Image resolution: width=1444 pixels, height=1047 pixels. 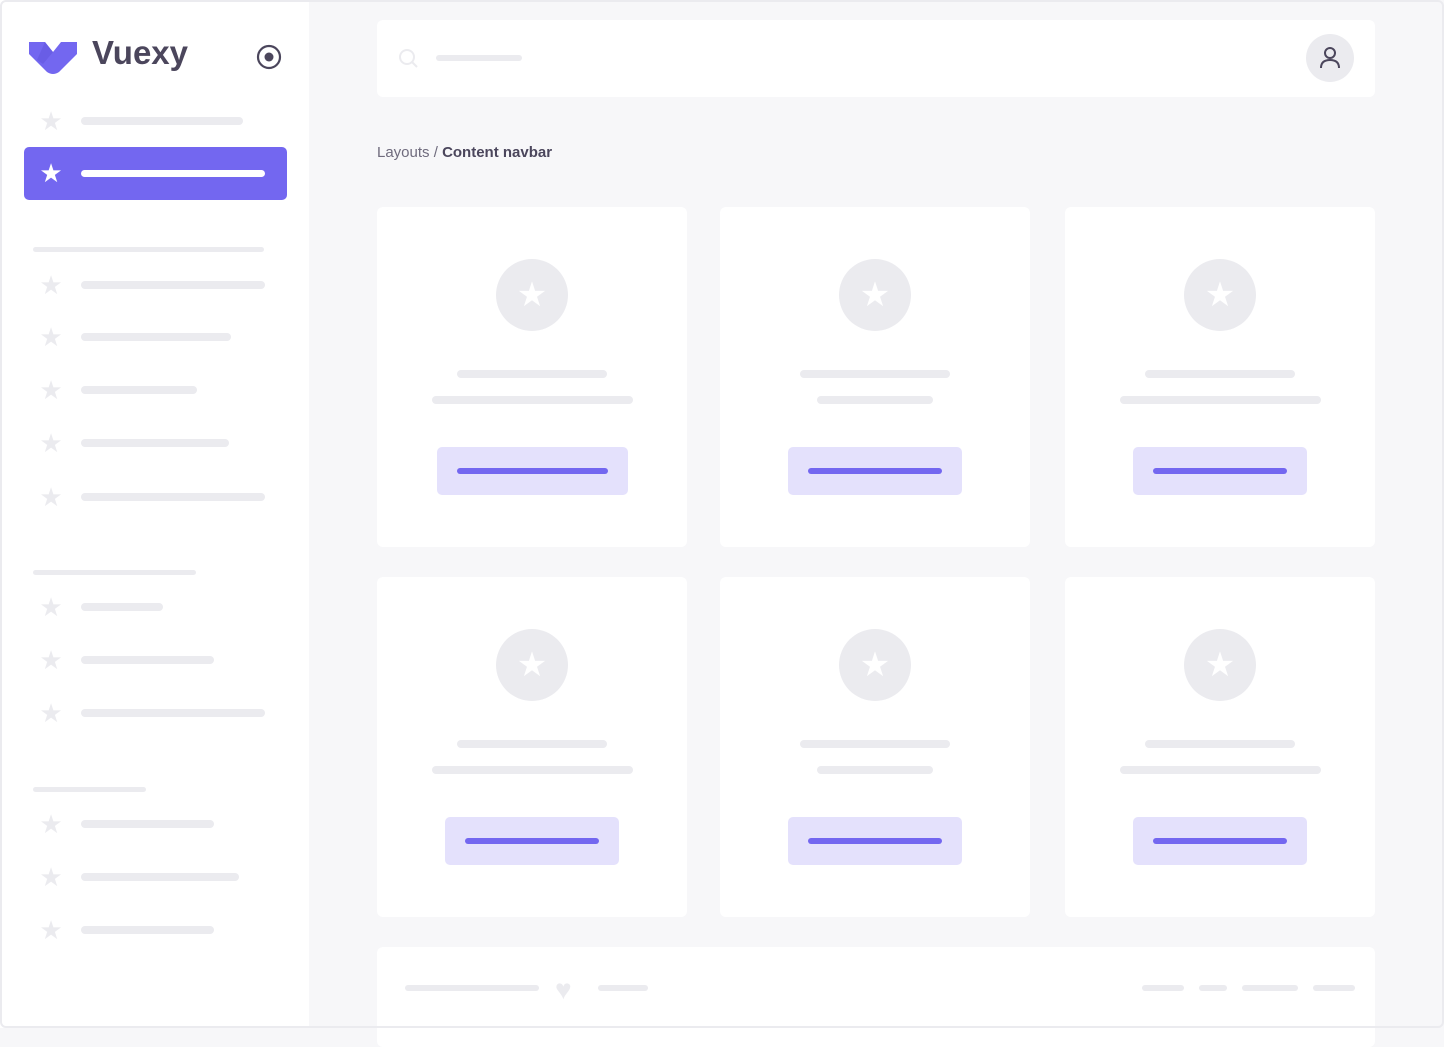 What do you see at coordinates (53, 58) in the screenshot?
I see `vuexy-logo-icon` at bounding box center [53, 58].